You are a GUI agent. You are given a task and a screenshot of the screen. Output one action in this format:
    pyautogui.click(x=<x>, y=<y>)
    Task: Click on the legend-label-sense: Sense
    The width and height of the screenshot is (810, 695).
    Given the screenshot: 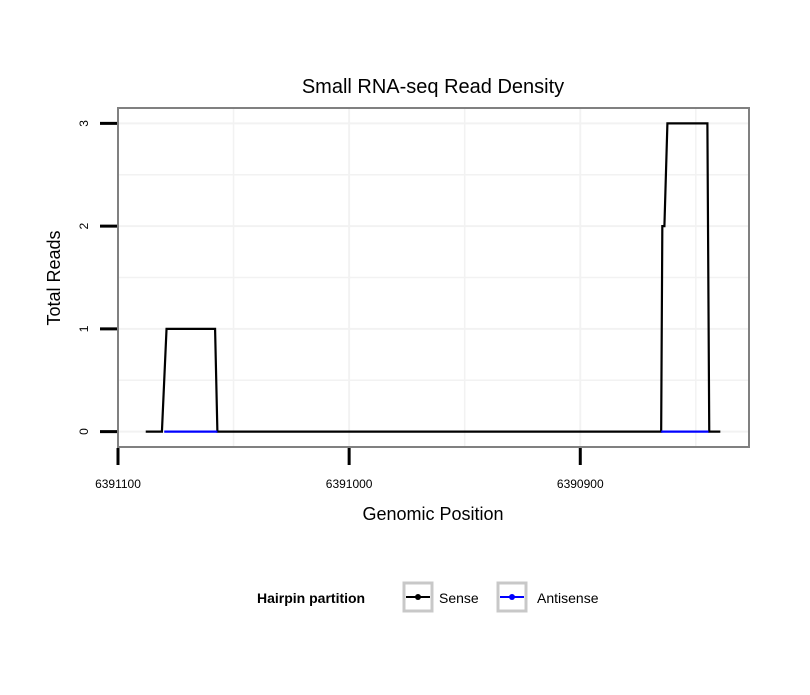 What is the action you would take?
    pyautogui.click(x=459, y=598)
    